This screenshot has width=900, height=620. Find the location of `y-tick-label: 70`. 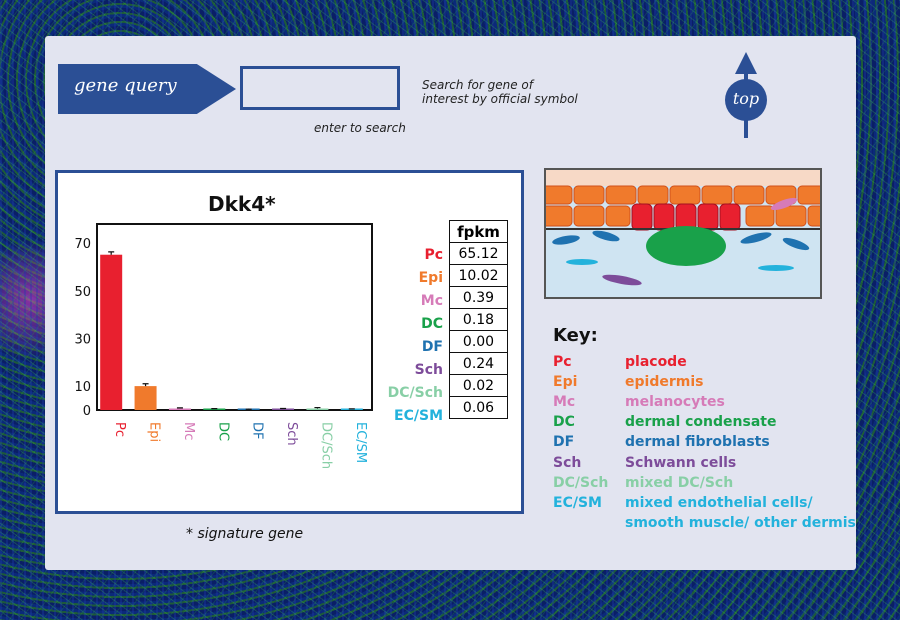

y-tick-label: 70 is located at coordinates (82, 244).